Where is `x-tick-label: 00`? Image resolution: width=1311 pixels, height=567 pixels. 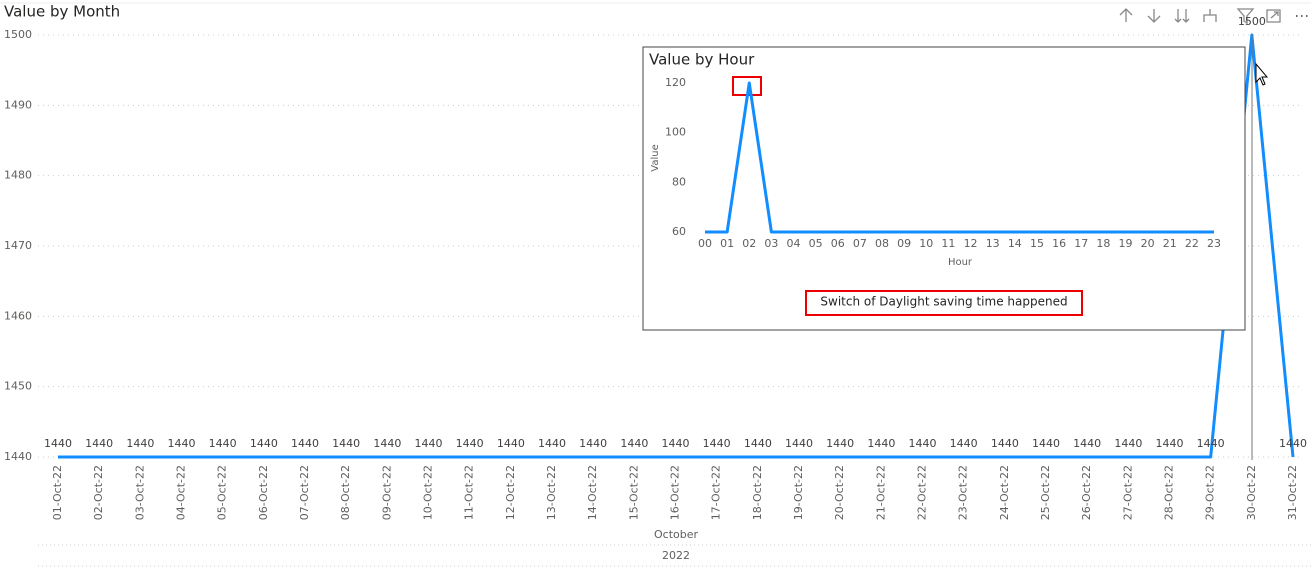 x-tick-label: 00 is located at coordinates (705, 243).